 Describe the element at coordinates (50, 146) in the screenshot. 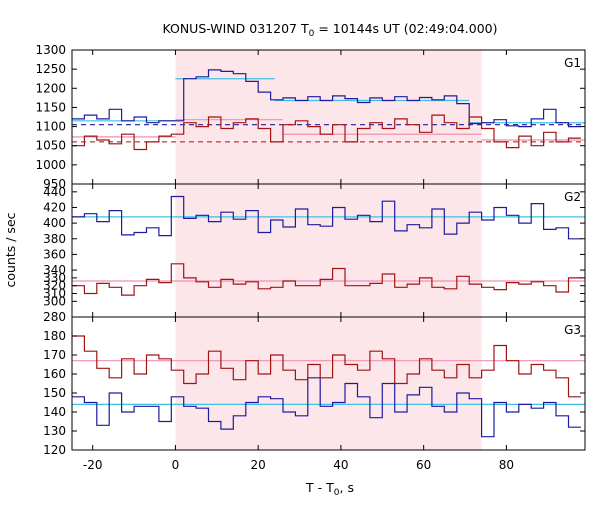

I see `y-tick-label: 1050` at that location.